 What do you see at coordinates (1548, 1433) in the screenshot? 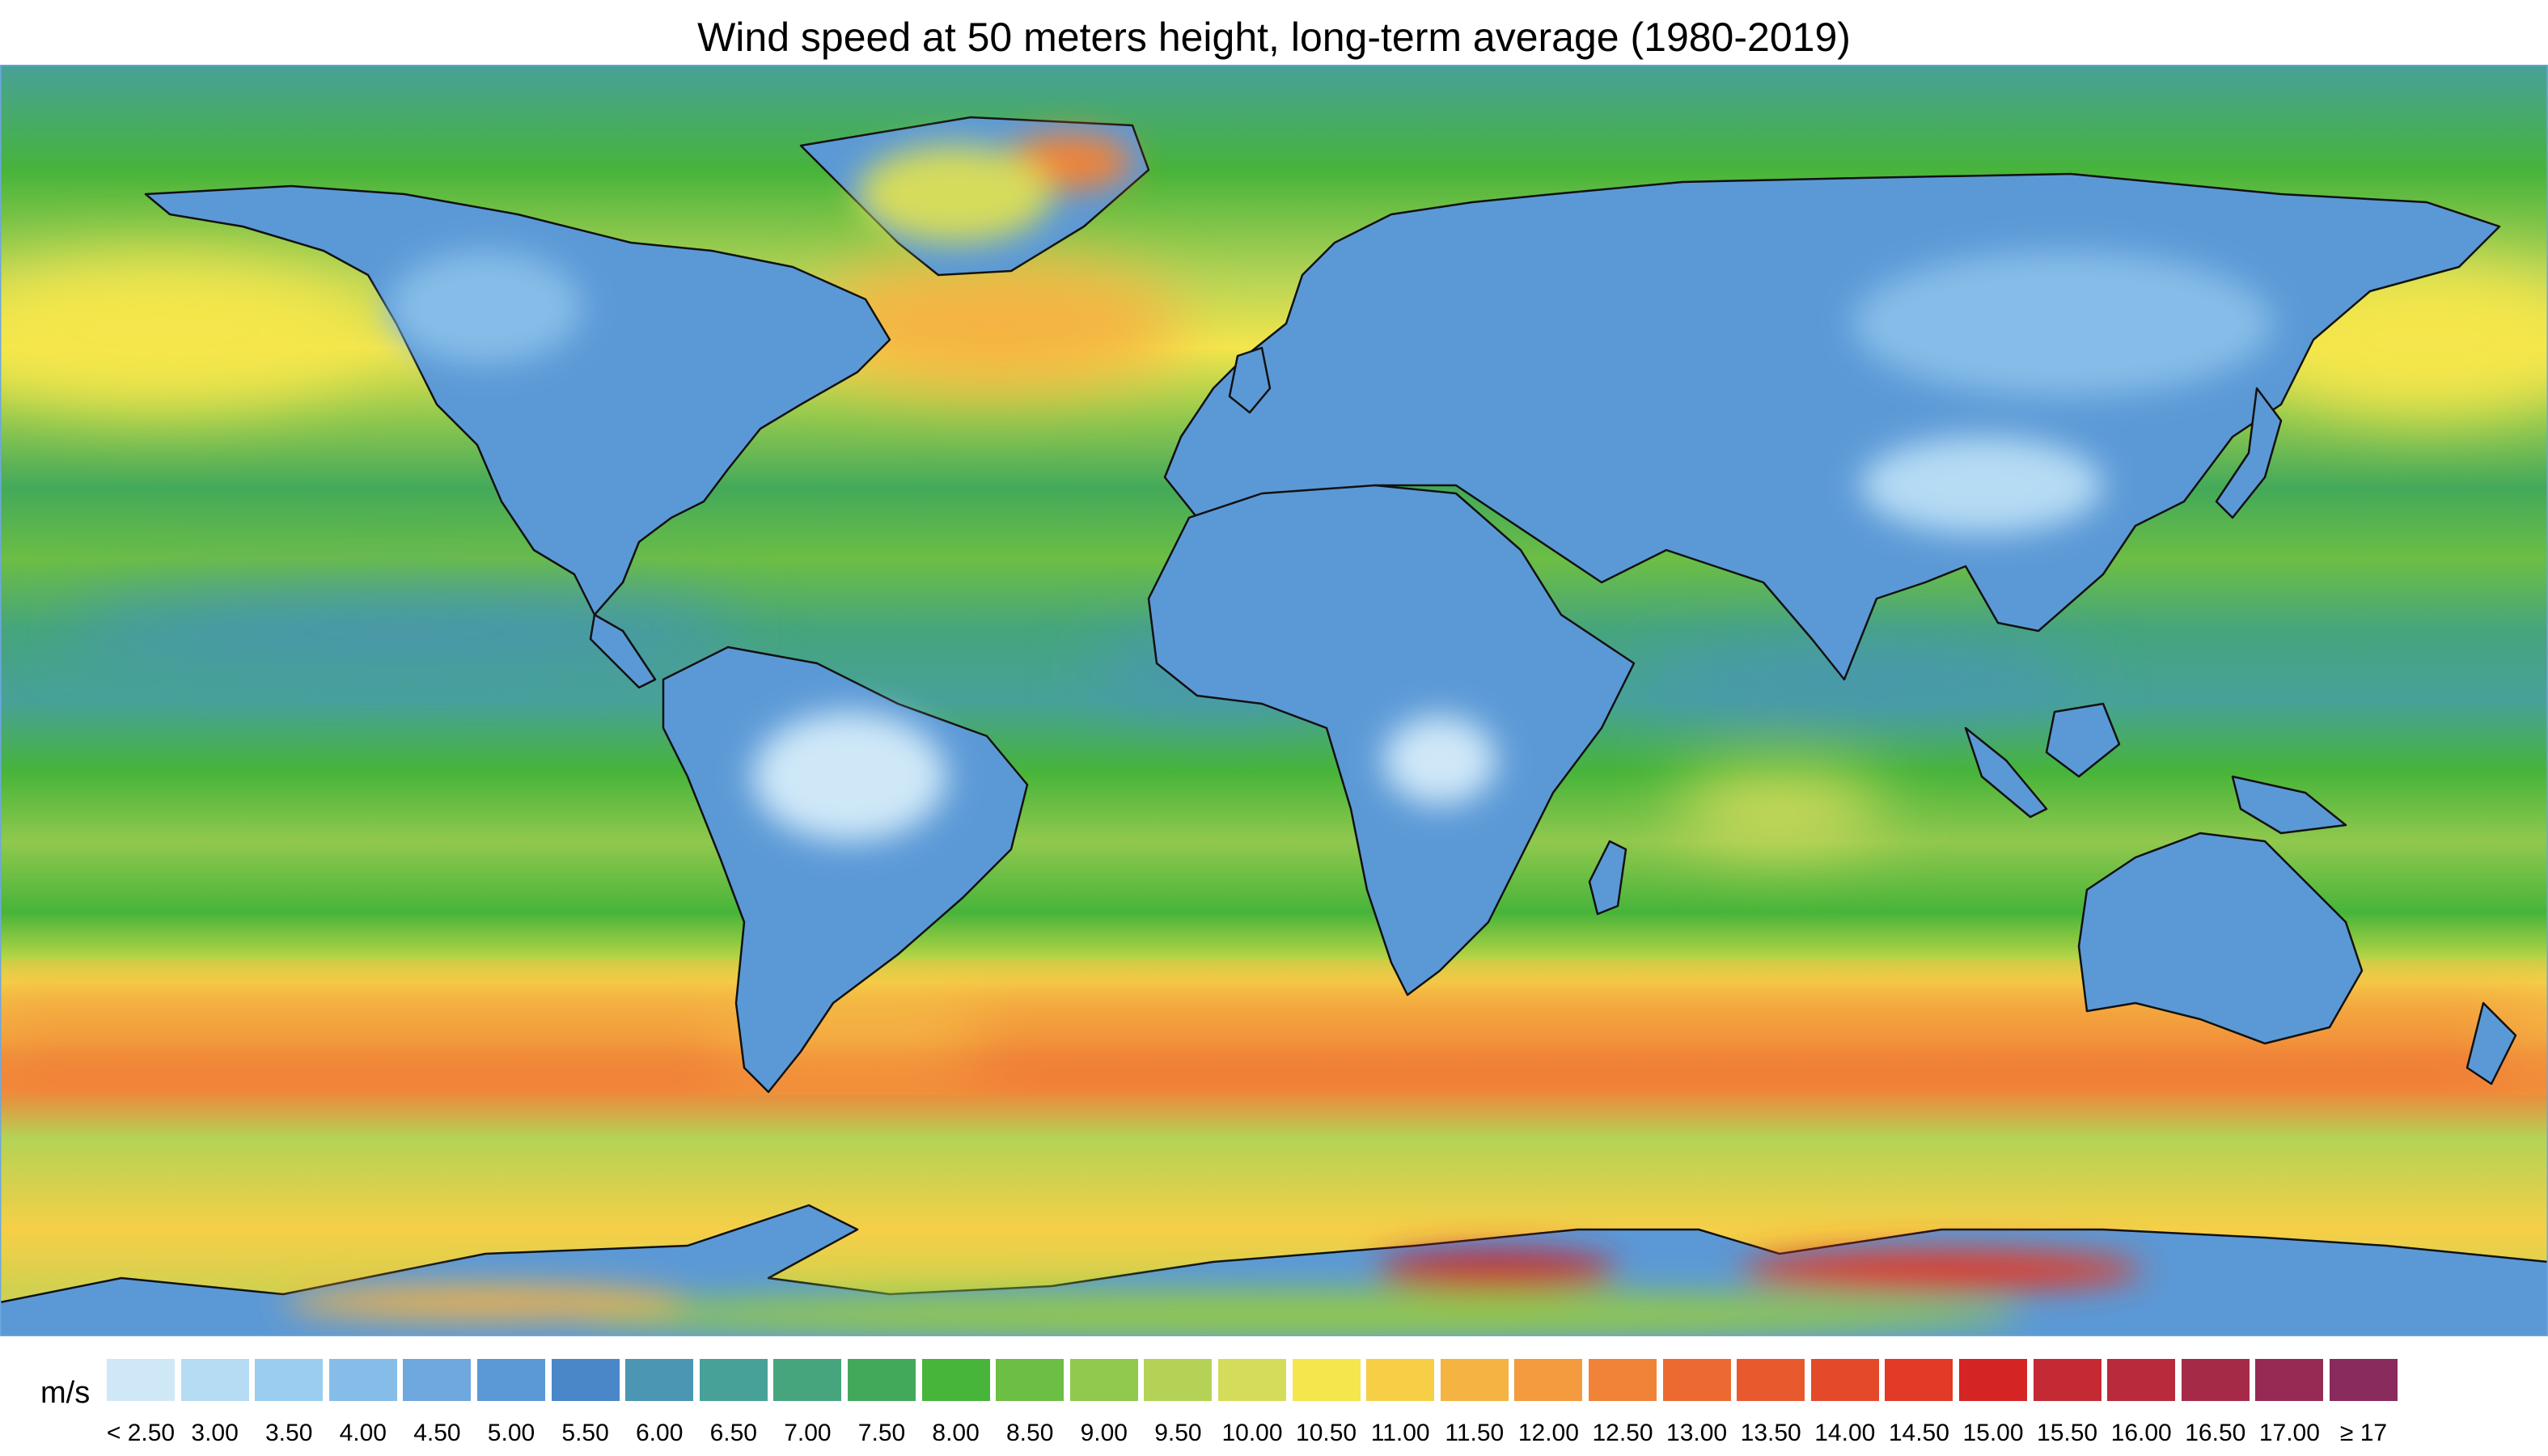
I see `legend-tick-label: 12.00` at bounding box center [1548, 1433].